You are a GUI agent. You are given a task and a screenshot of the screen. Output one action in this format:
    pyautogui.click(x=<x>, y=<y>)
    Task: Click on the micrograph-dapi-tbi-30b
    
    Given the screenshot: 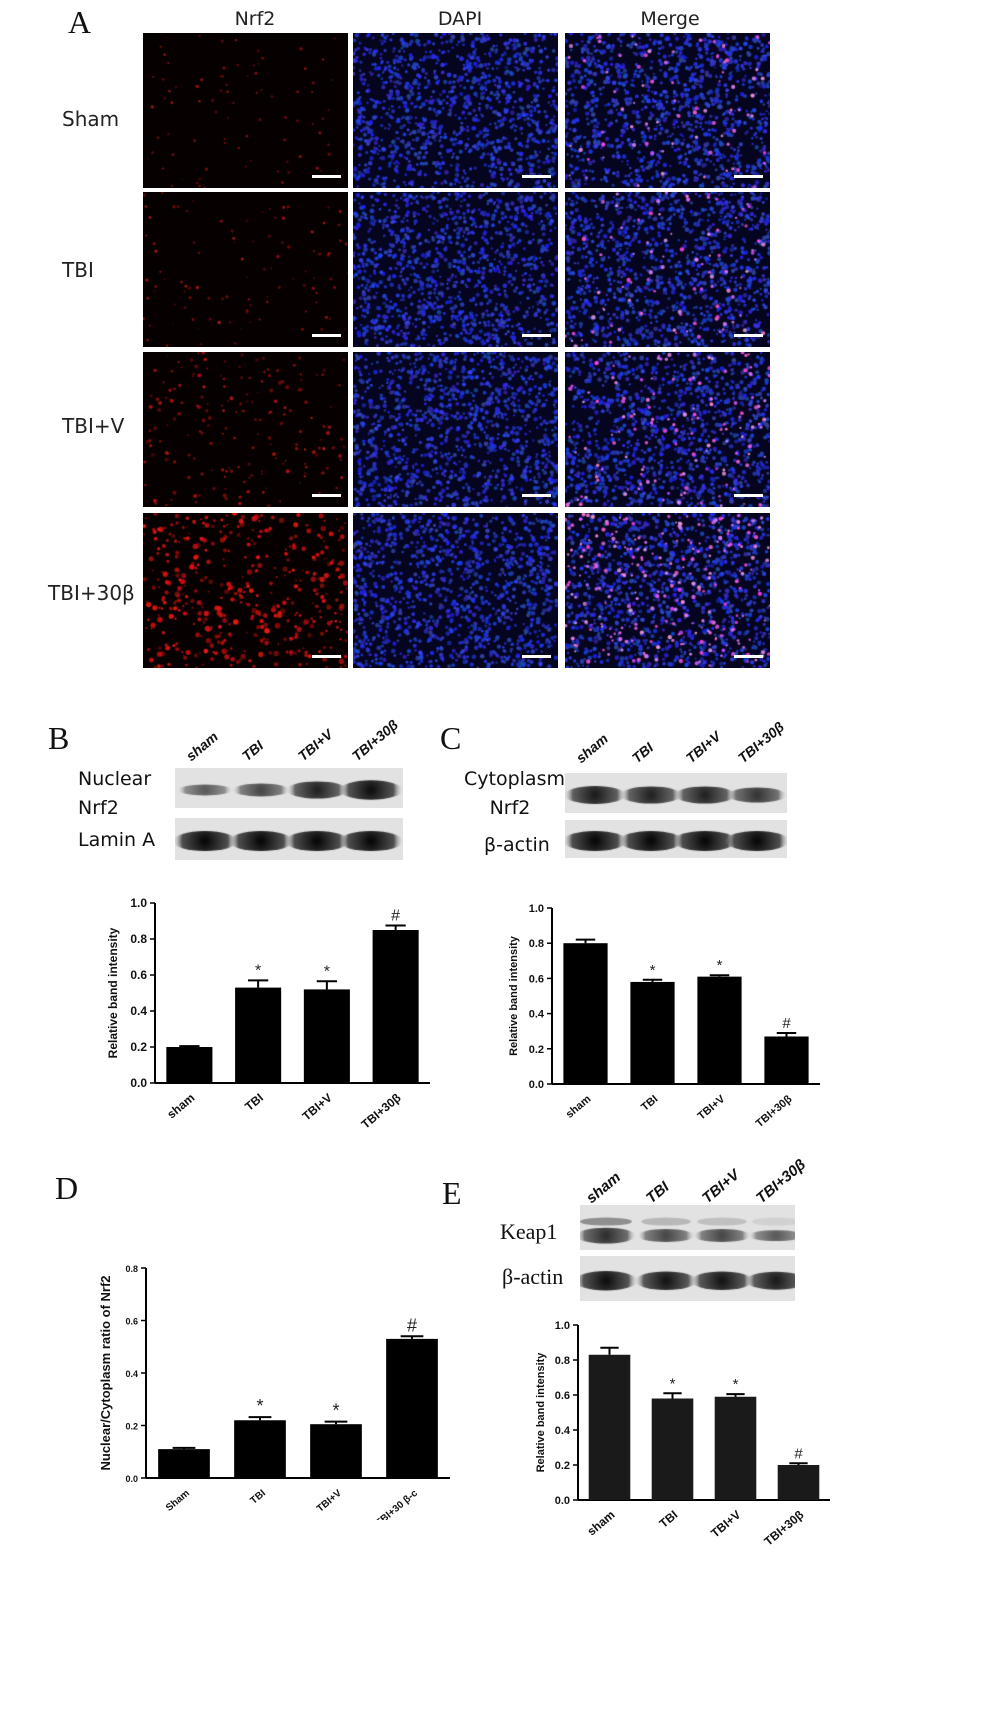 What is the action you would take?
    pyautogui.click(x=455, y=590)
    